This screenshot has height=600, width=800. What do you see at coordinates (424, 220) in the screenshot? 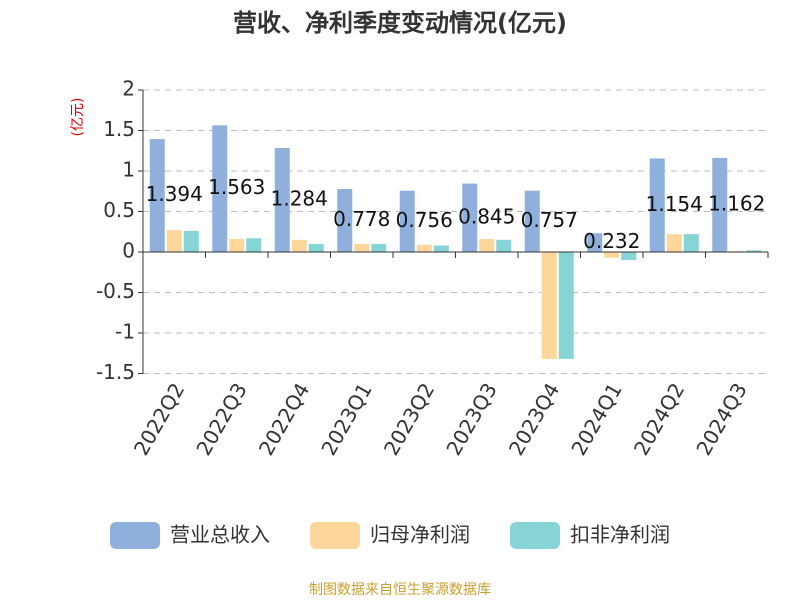
I see `data-label: 0.756` at bounding box center [424, 220].